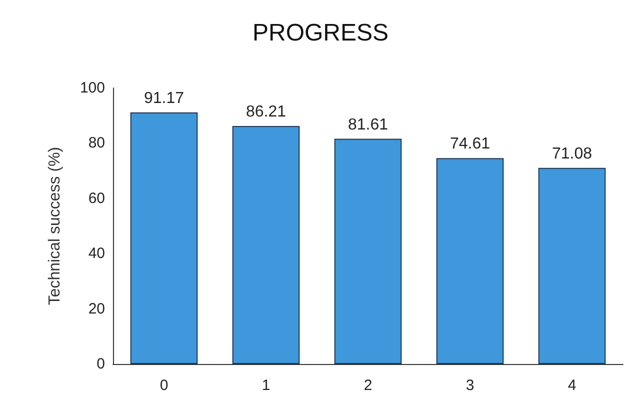 The width and height of the screenshot is (641, 414). Describe the element at coordinates (100, 364) in the screenshot. I see `y-tick-label: 0` at that location.